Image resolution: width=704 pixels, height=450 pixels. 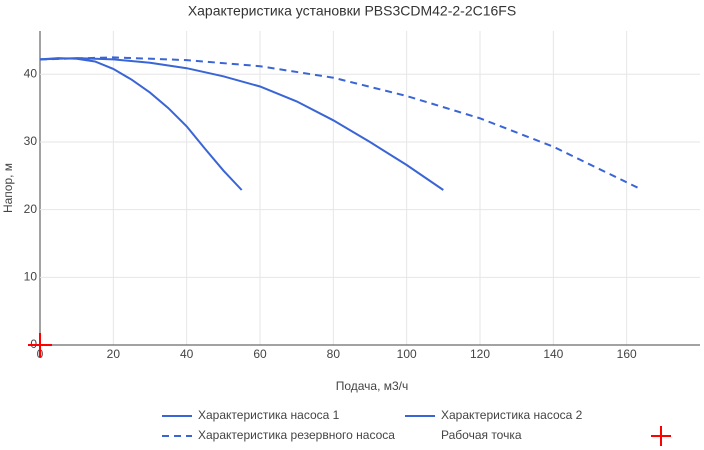 What do you see at coordinates (372, 386) in the screenshot?
I see `x-axis-title: Подача, м3/ч` at bounding box center [372, 386].